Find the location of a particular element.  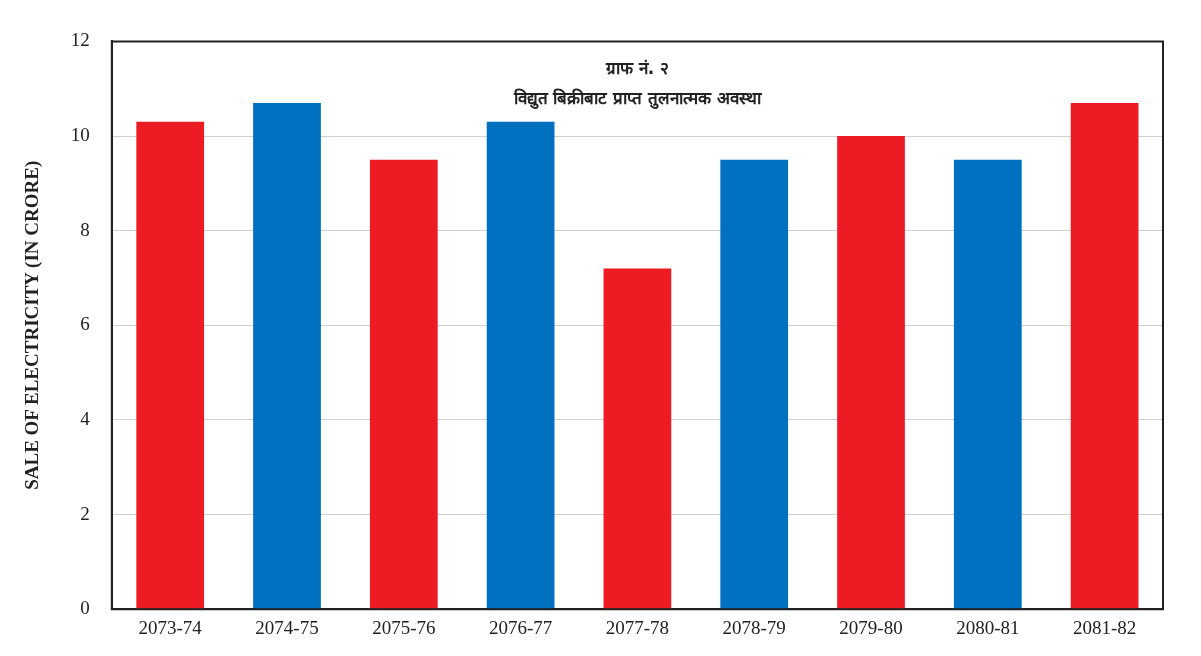

x-tick-label: 2080-81 is located at coordinates (988, 627).